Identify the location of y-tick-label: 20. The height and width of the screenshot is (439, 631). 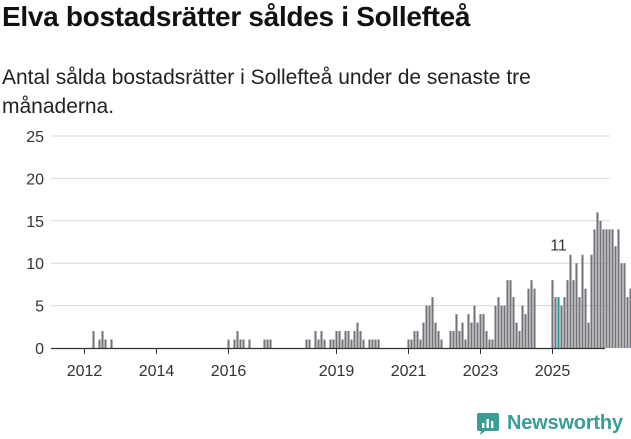
(35, 179).